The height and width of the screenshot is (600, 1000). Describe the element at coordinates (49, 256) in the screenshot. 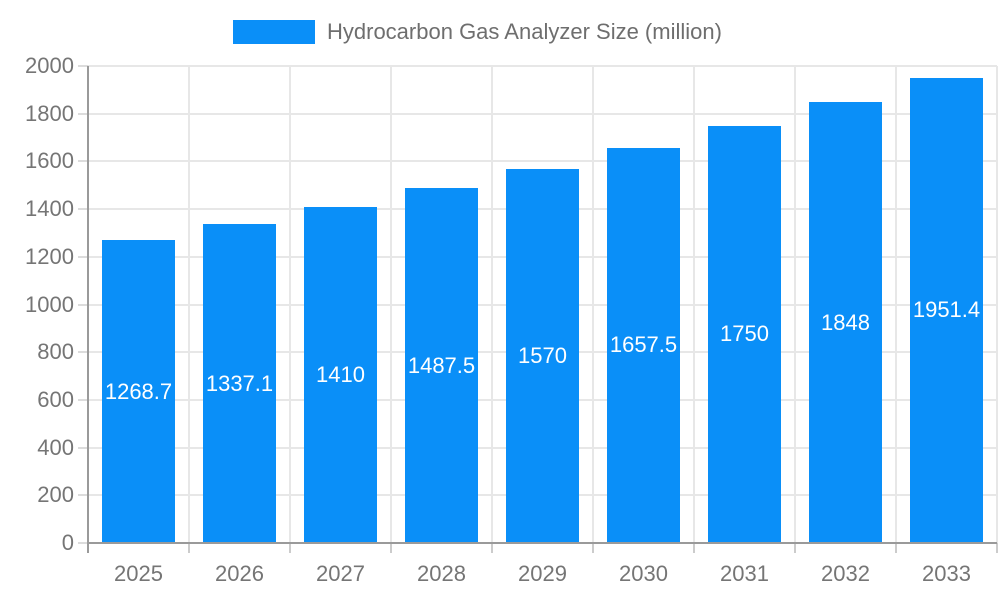

I see `y-axis-tick-label: 1200` at that location.